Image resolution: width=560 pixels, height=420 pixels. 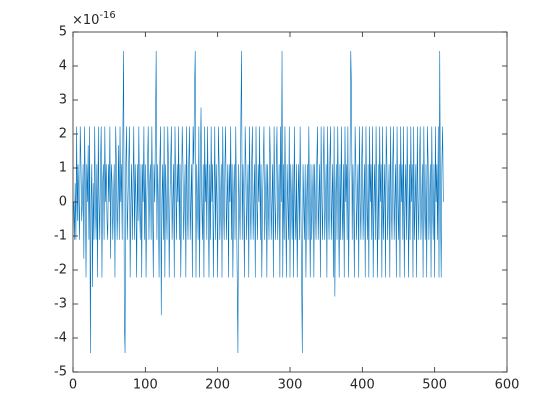 I want to click on x-tick-label: 400, so click(x=362, y=385).